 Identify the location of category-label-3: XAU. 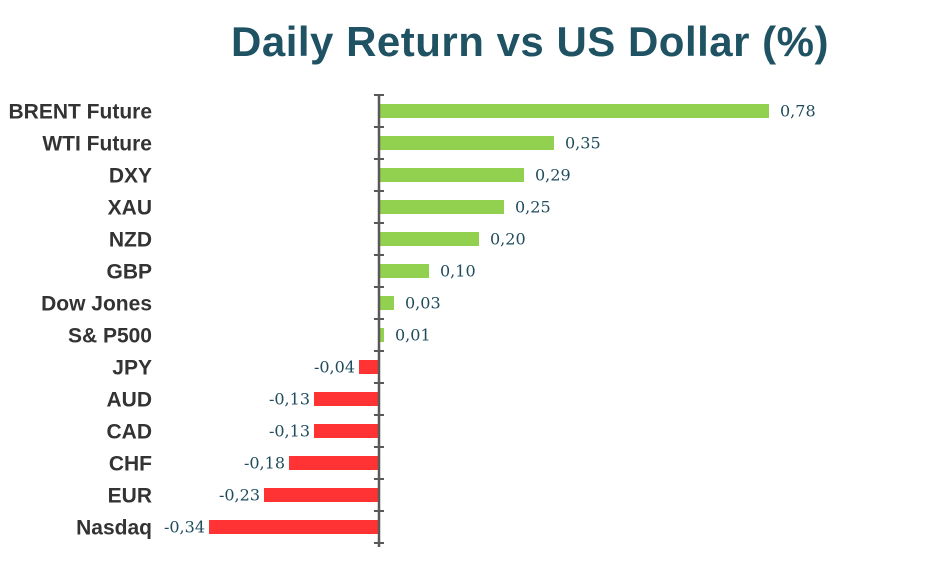
(130, 208).